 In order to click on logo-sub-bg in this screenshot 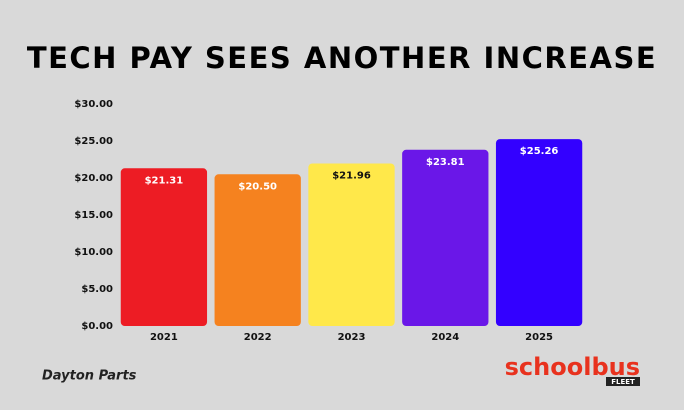, I will do `click(623, 381)`.